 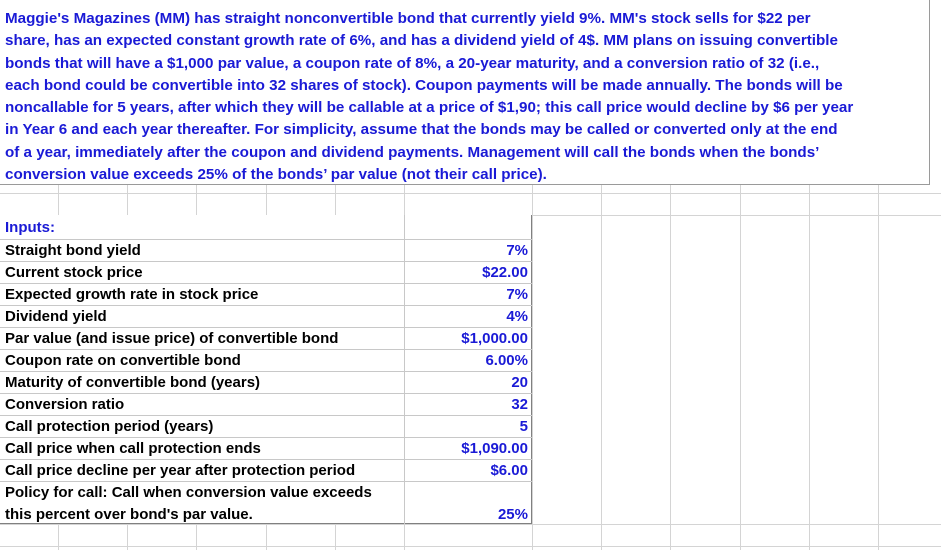 I want to click on inputs-header: Inputs:, so click(x=30, y=227).